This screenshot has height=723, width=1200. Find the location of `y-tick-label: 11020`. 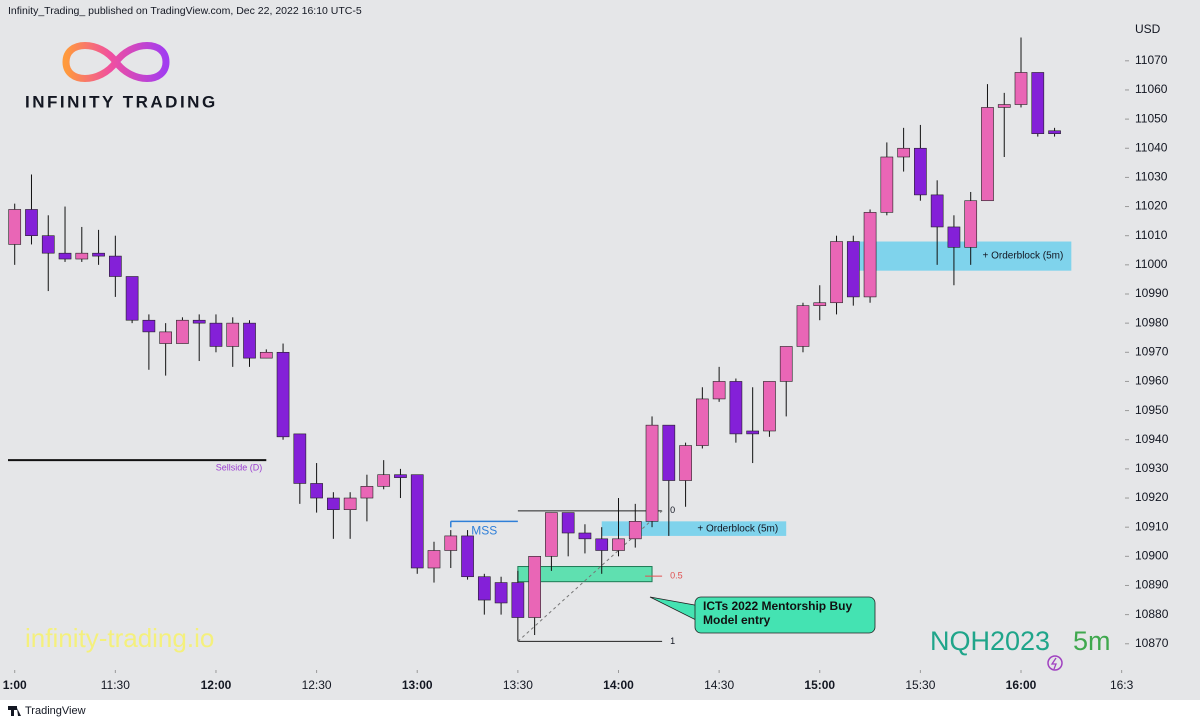

y-tick-label: 11020 is located at coordinates (1151, 206).